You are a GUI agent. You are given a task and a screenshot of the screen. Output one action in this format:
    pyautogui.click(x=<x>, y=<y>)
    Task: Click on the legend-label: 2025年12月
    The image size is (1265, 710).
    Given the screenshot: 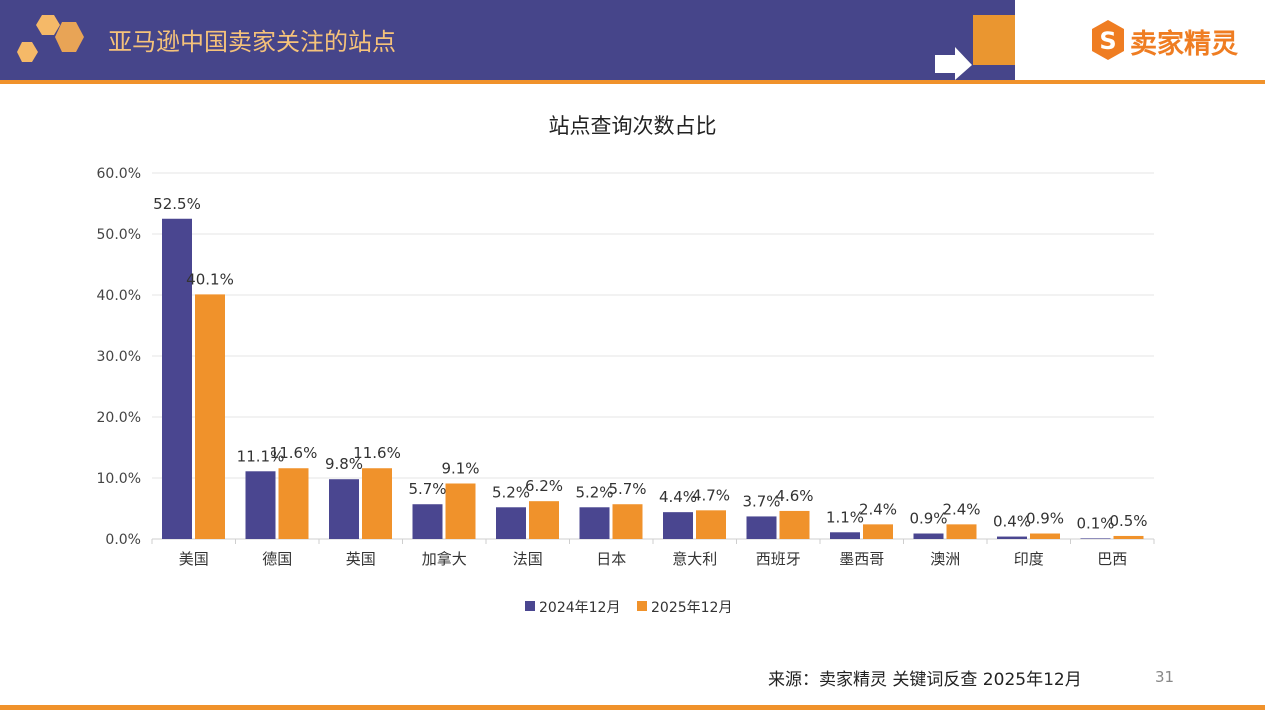 What is the action you would take?
    pyautogui.click(x=691, y=608)
    